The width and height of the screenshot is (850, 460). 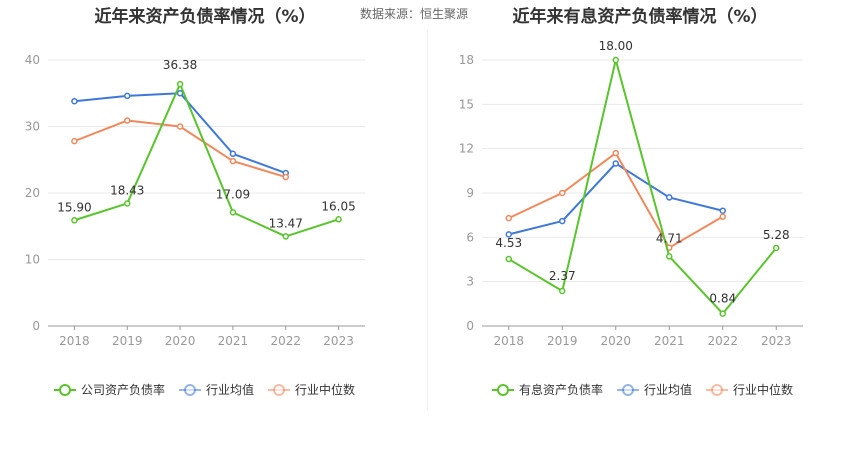 I want to click on data-label: 18.43, so click(x=127, y=190).